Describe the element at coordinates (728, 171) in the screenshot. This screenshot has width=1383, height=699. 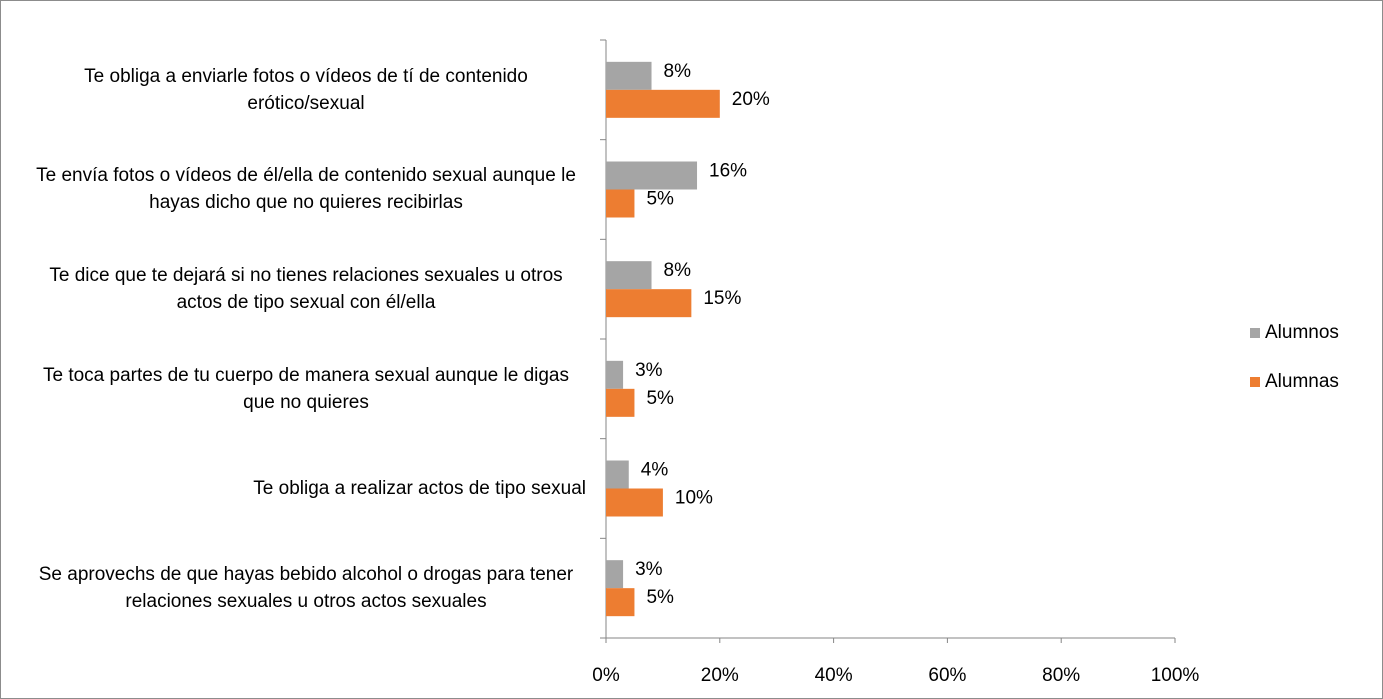
I see `data-label: 16%` at that location.